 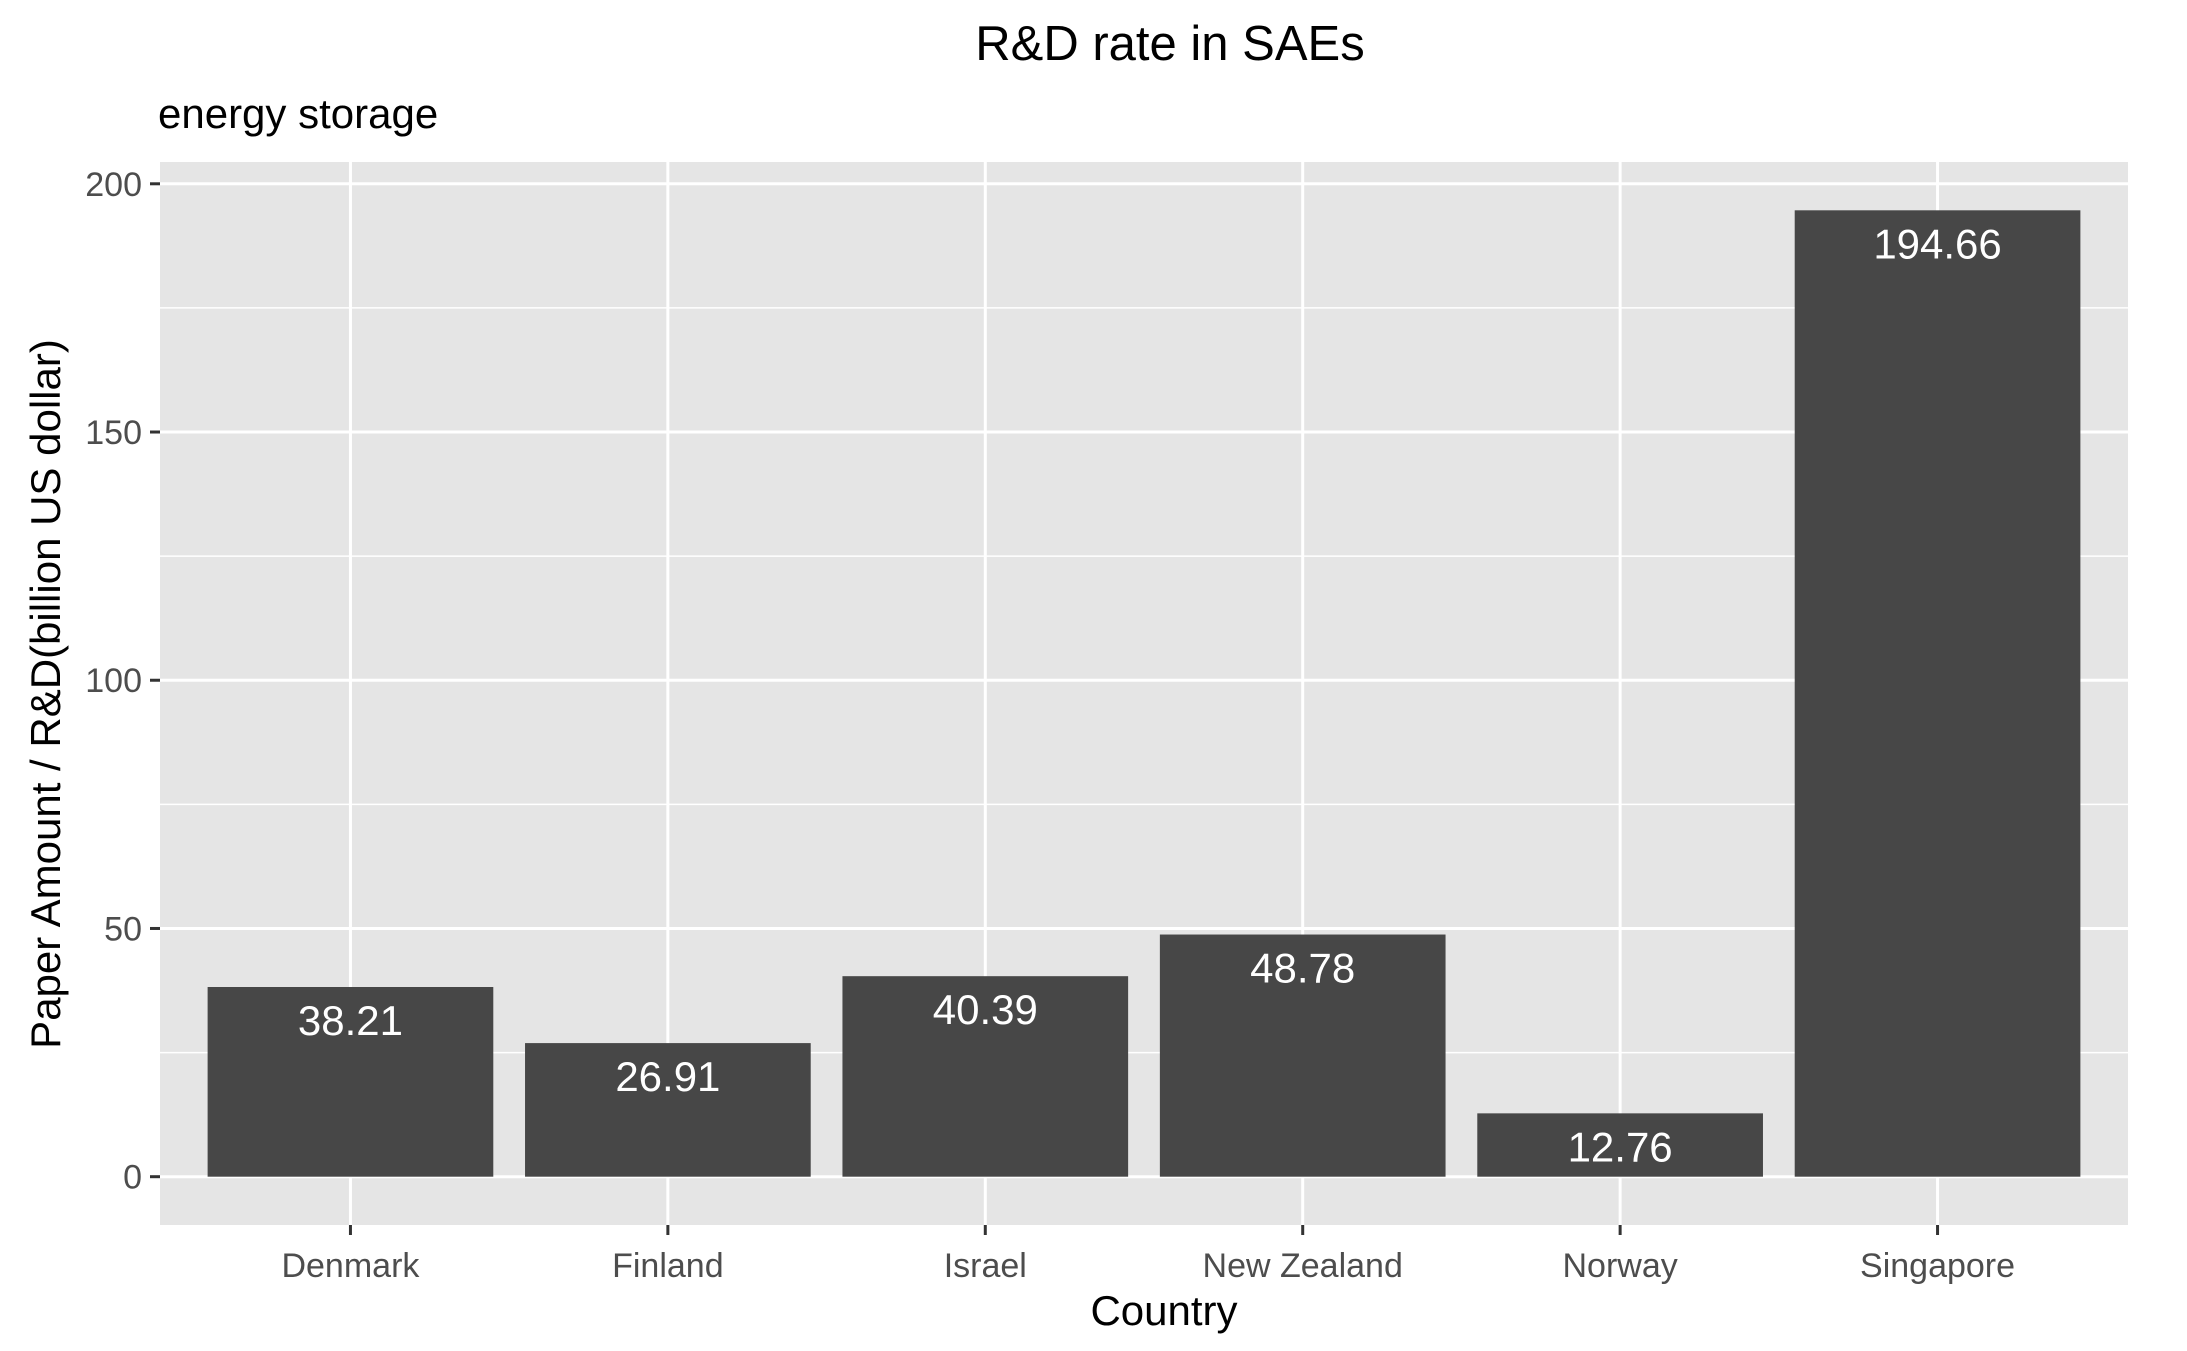 What do you see at coordinates (668, 1266) in the screenshot?
I see `x-tick-label: Finland` at bounding box center [668, 1266].